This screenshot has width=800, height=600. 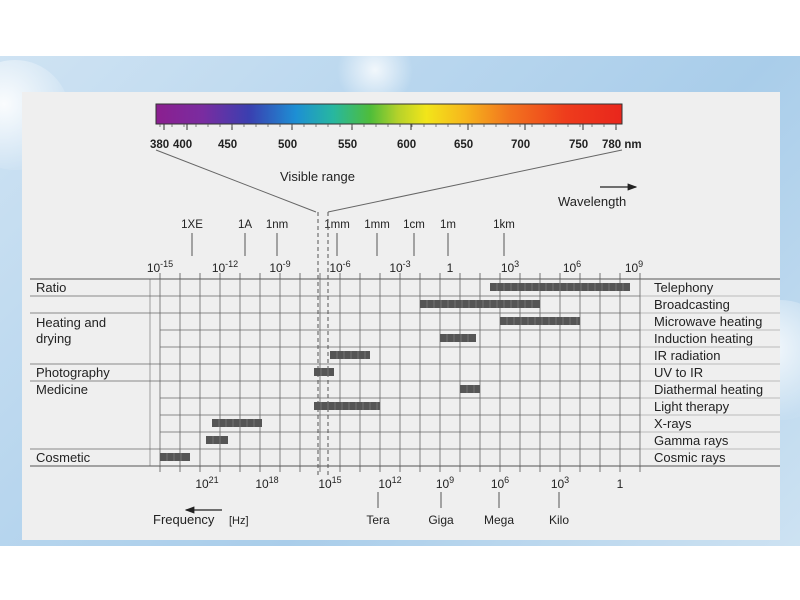 What do you see at coordinates (634, 267) in the screenshot?
I see `power-tick-label: 10⁹` at bounding box center [634, 267].